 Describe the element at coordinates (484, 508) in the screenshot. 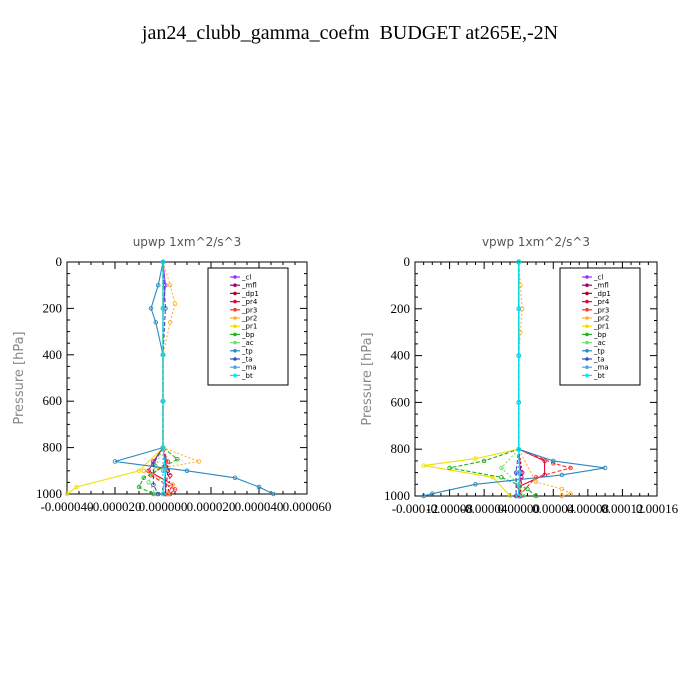

I see `x-tick-label: -0.00004` at that location.